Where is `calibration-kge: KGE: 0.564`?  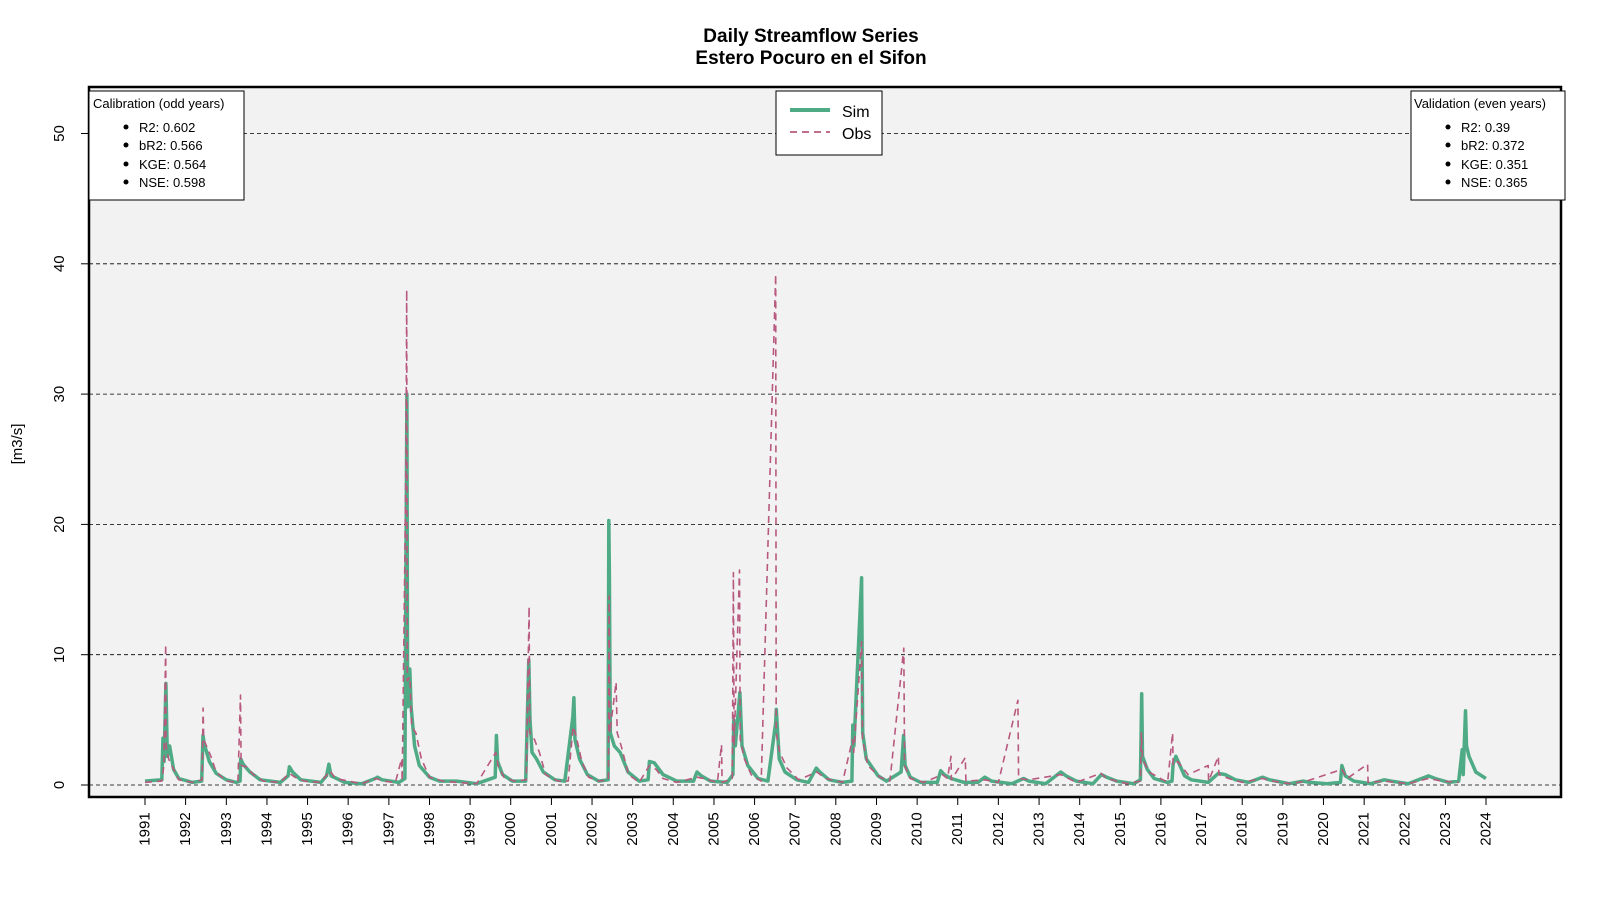 calibration-kge: KGE: 0.564 is located at coordinates (172, 164).